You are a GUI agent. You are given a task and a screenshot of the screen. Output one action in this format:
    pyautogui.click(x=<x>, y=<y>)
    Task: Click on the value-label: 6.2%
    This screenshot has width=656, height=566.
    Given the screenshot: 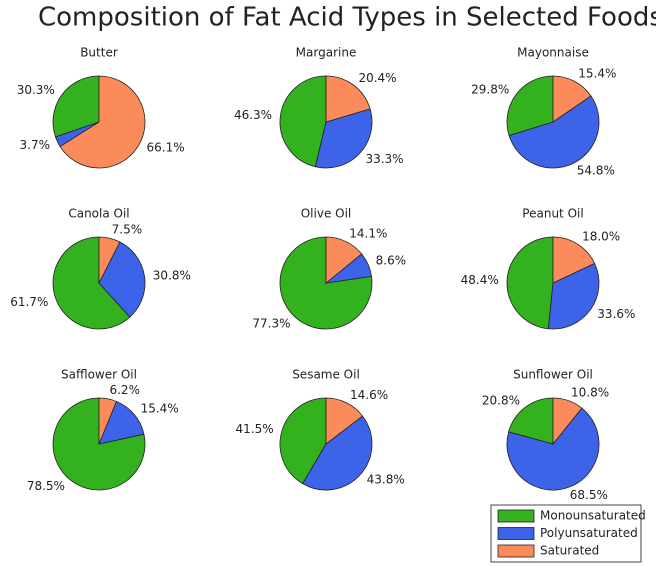 What is the action you would take?
    pyautogui.click(x=124, y=390)
    